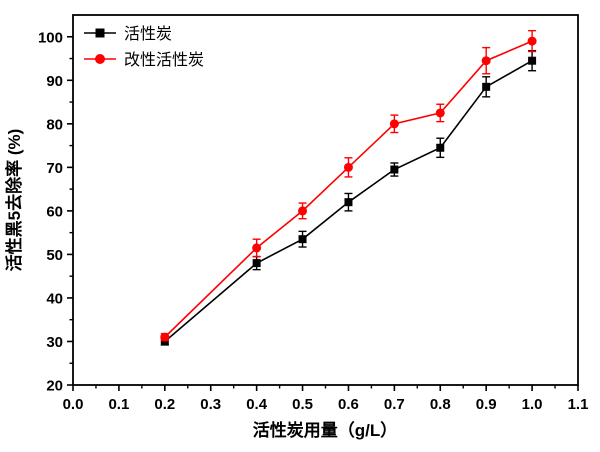 The image size is (600, 452). I want to click on x-axis: 0.0 0.1 0.2 0.3 0.4 0.5 0.6 0.7 0.8 0.9 1.0 1.1, so click(326, 399).